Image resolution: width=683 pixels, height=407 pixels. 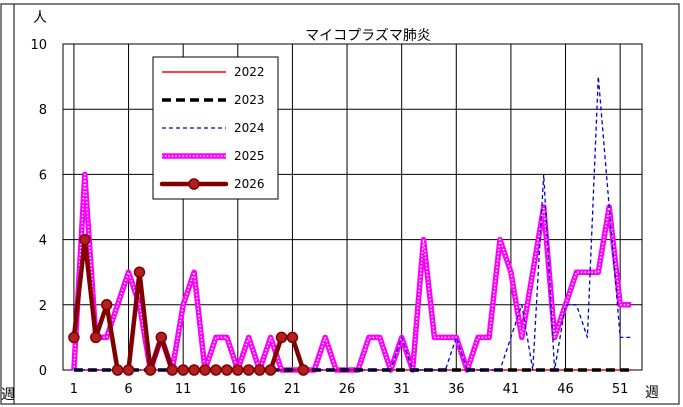 What do you see at coordinates (38, 208) in the screenshot?
I see `y-axis-ticks: 0 2 4 6 8 10` at bounding box center [38, 208].